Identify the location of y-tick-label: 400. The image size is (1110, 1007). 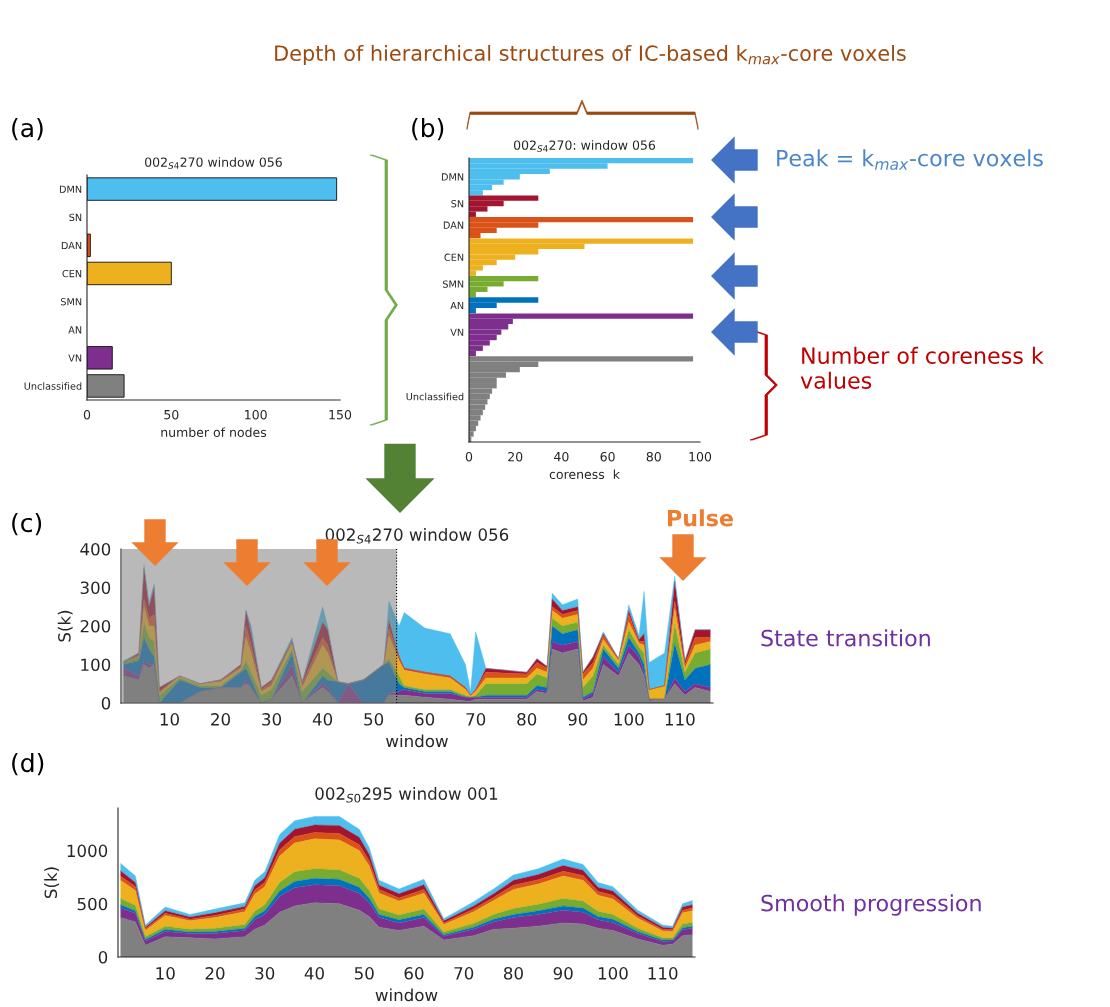
(95, 549).